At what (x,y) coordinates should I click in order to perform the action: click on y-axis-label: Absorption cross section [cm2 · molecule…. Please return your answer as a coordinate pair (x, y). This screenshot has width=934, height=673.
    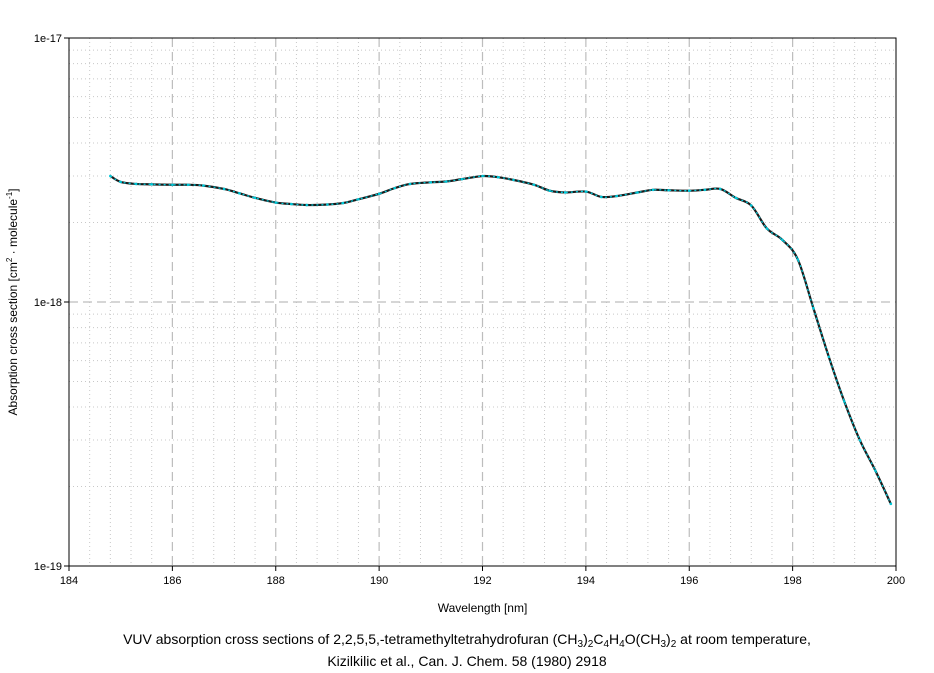
    Looking at the image, I should click on (12, 301).